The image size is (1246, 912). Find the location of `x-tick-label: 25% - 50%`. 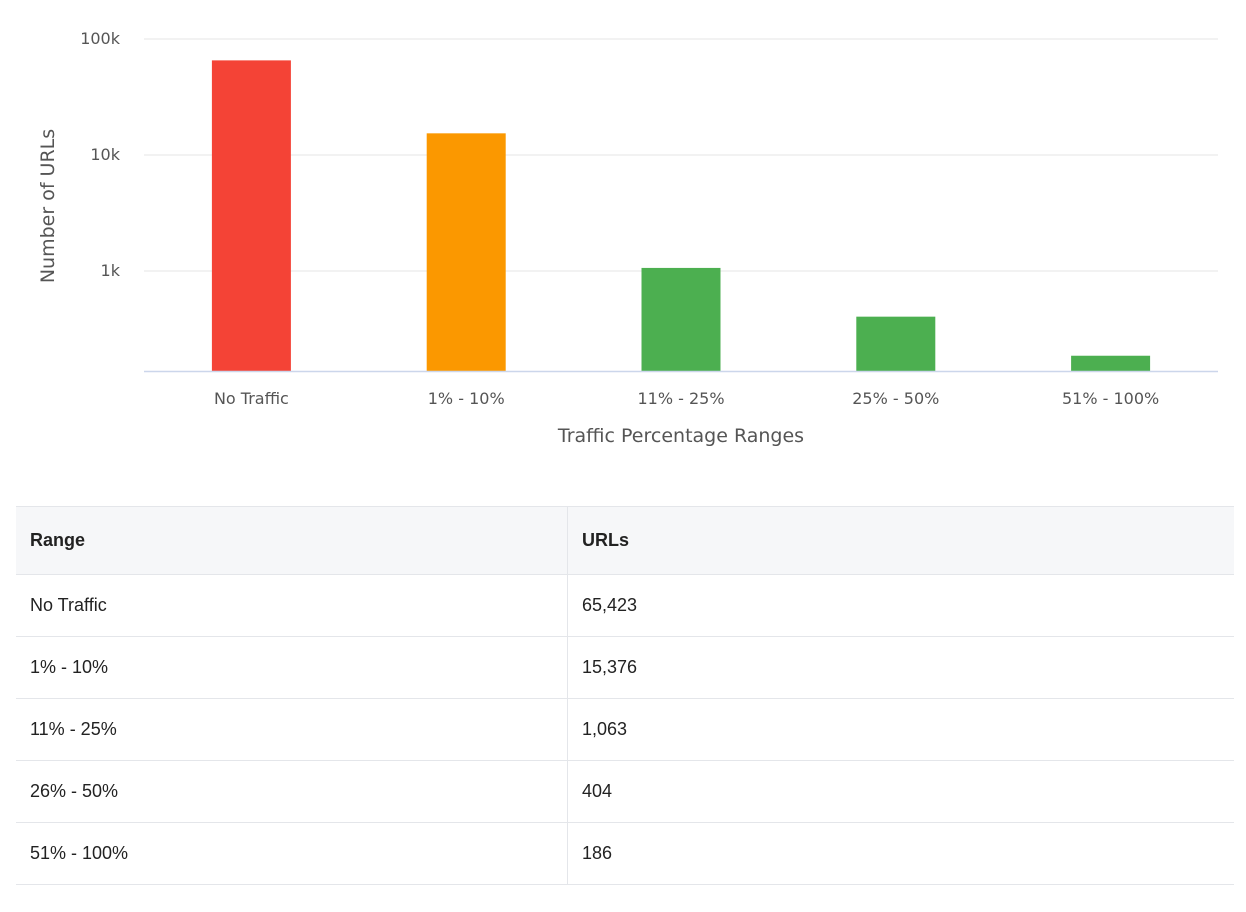

x-tick-label: 25% - 50% is located at coordinates (895, 398).